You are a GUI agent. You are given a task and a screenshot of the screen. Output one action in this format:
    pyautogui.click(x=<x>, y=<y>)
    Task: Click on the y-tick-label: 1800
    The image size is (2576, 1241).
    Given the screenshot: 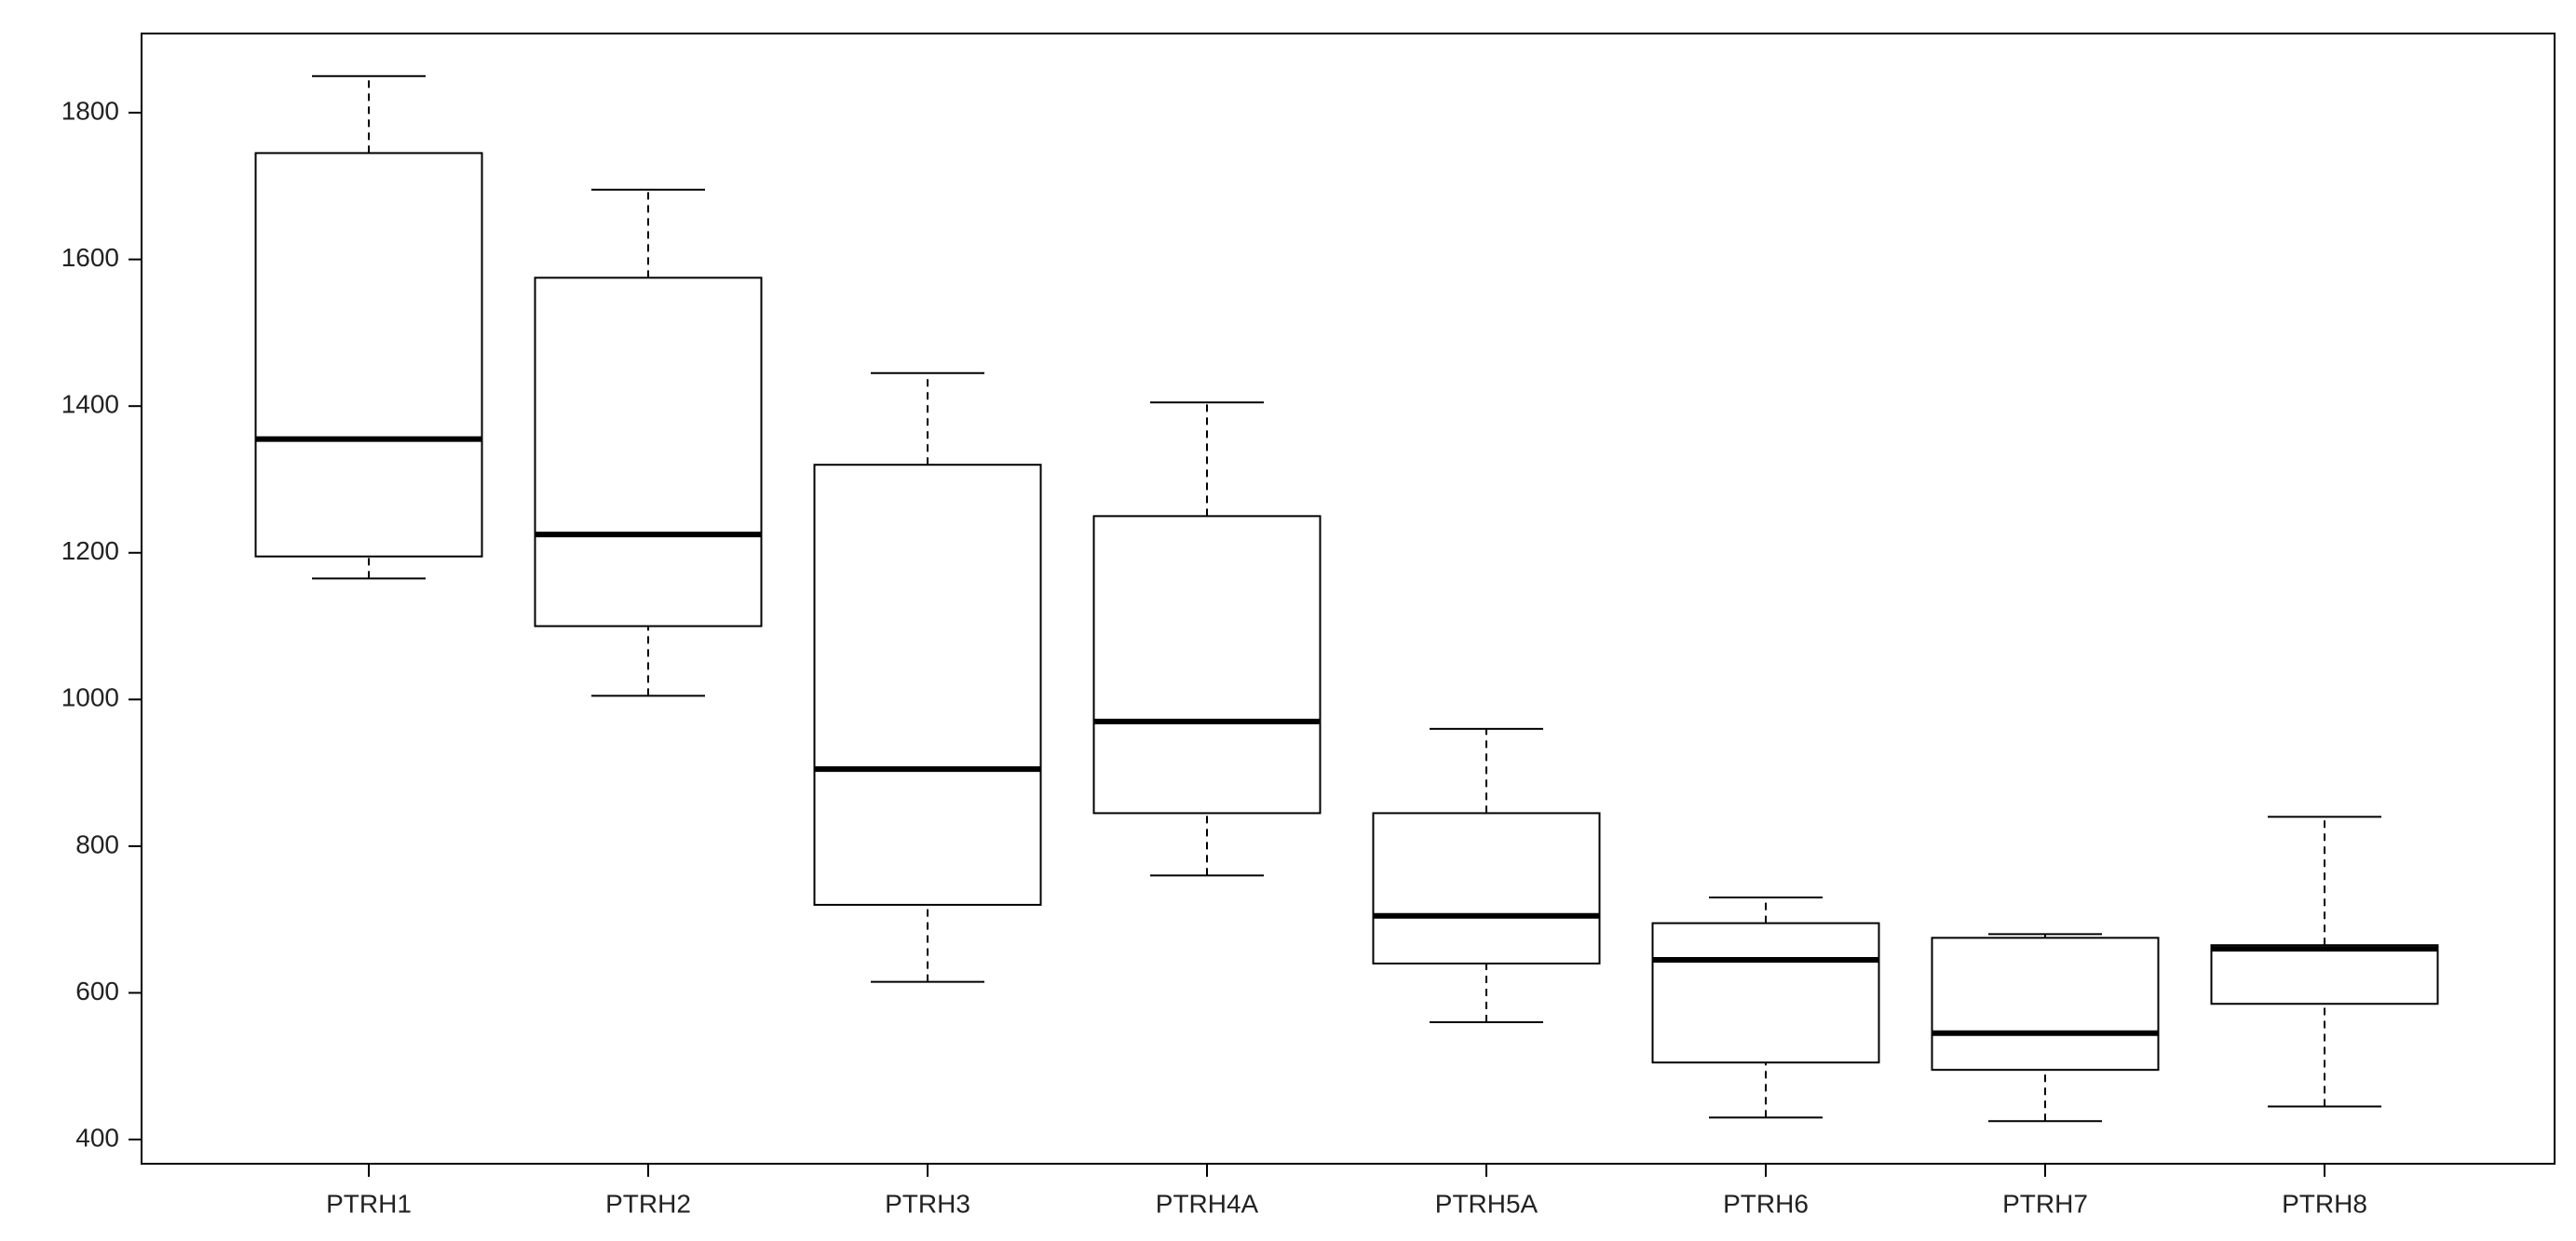 What is the action you would take?
    pyautogui.click(x=90, y=110)
    